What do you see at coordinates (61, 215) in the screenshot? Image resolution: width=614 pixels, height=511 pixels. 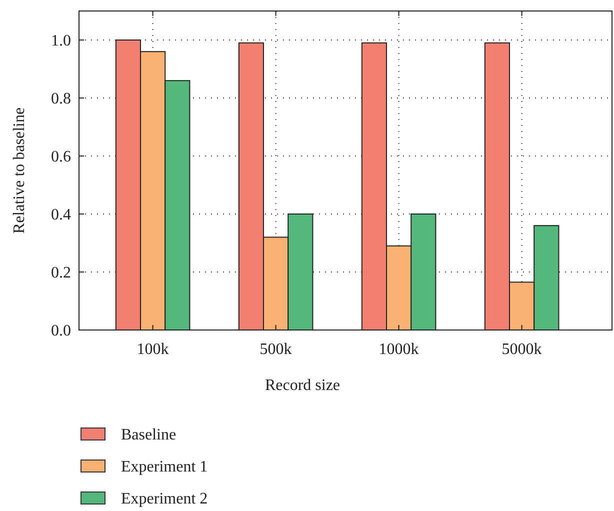 I see `y-tick-label: 0.4` at bounding box center [61, 215].